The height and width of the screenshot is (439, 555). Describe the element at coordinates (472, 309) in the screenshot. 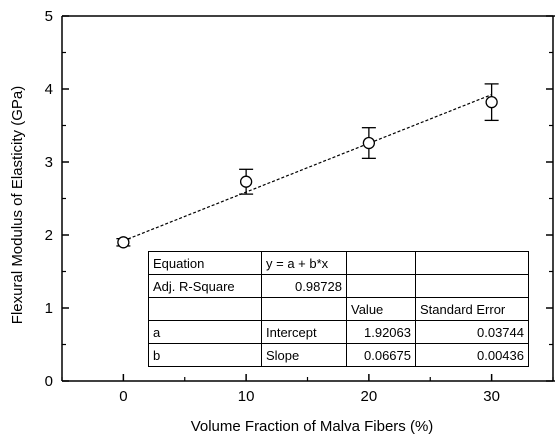

I see `standard-error-header: Standard Error` at that location.